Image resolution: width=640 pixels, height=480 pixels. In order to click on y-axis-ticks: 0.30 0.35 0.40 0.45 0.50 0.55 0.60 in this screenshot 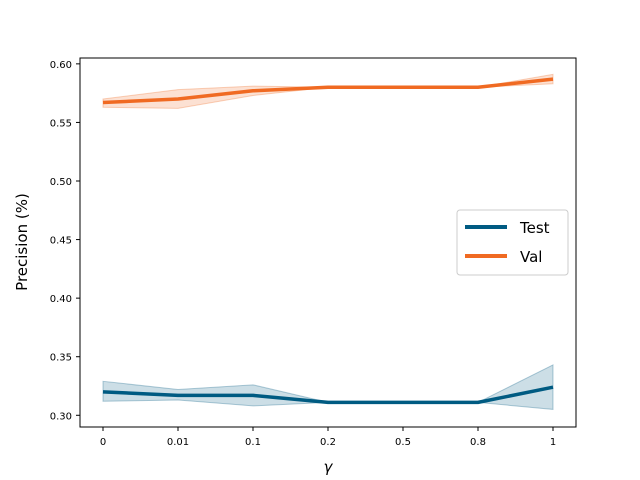, I will do `click(65, 241)`.